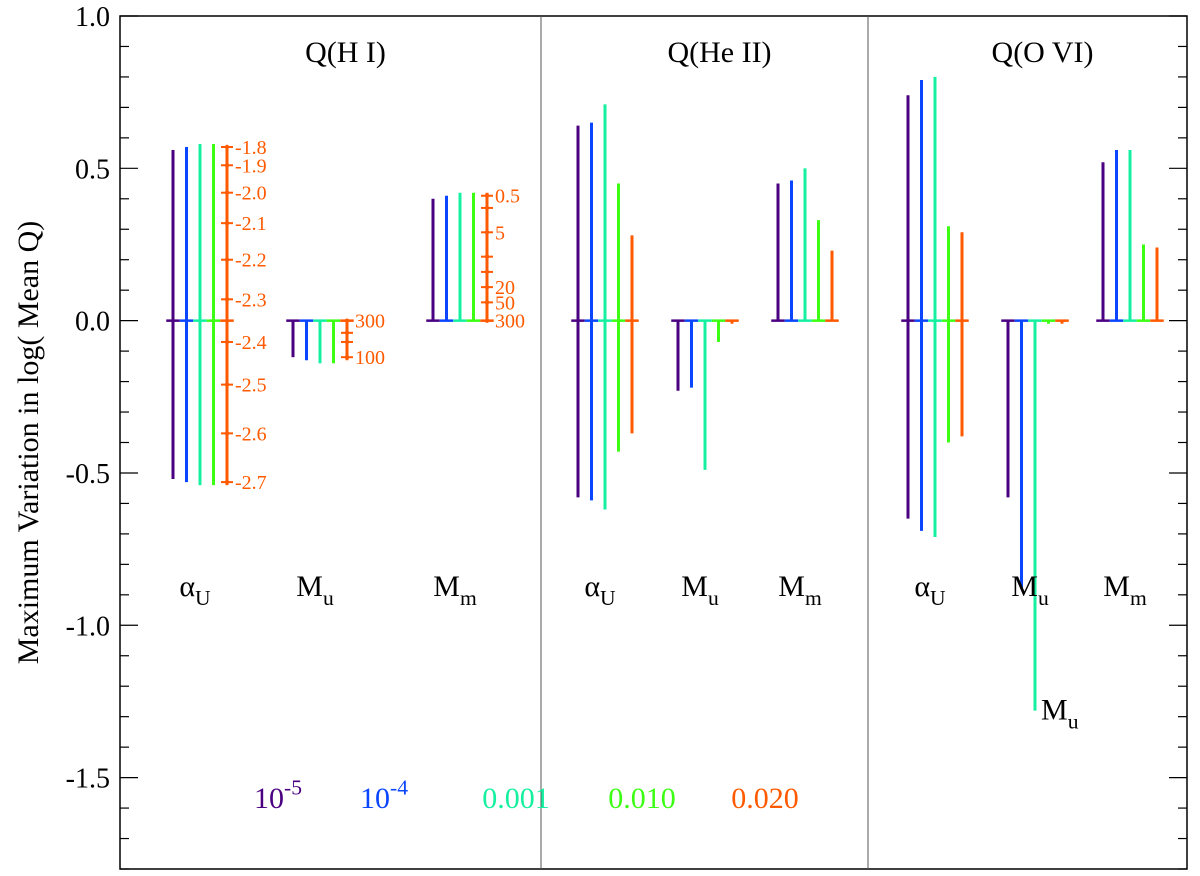 The width and height of the screenshot is (1200, 876). What do you see at coordinates (88, 779) in the screenshot?
I see `y-tick-label: -1.5` at bounding box center [88, 779].